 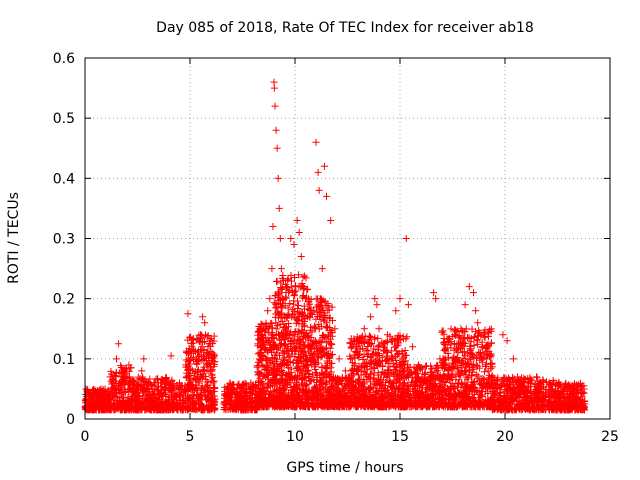 I want to click on y-axis-label: ROTI / TECUs, so click(x=14, y=238).